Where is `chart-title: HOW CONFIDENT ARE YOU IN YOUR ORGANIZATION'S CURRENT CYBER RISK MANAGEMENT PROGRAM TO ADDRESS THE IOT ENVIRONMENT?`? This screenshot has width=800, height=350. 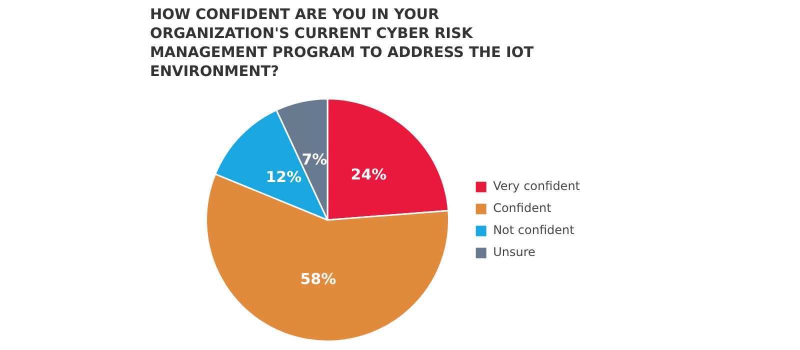 chart-title: HOW CONFIDENT ARE YOU IN YOUR ORGANIZATION'S CURRENT CYBER RISK MANAGEMENT PROGRAM TO ADDRESS THE IOT ENVIRONMENT? is located at coordinates (342, 44).